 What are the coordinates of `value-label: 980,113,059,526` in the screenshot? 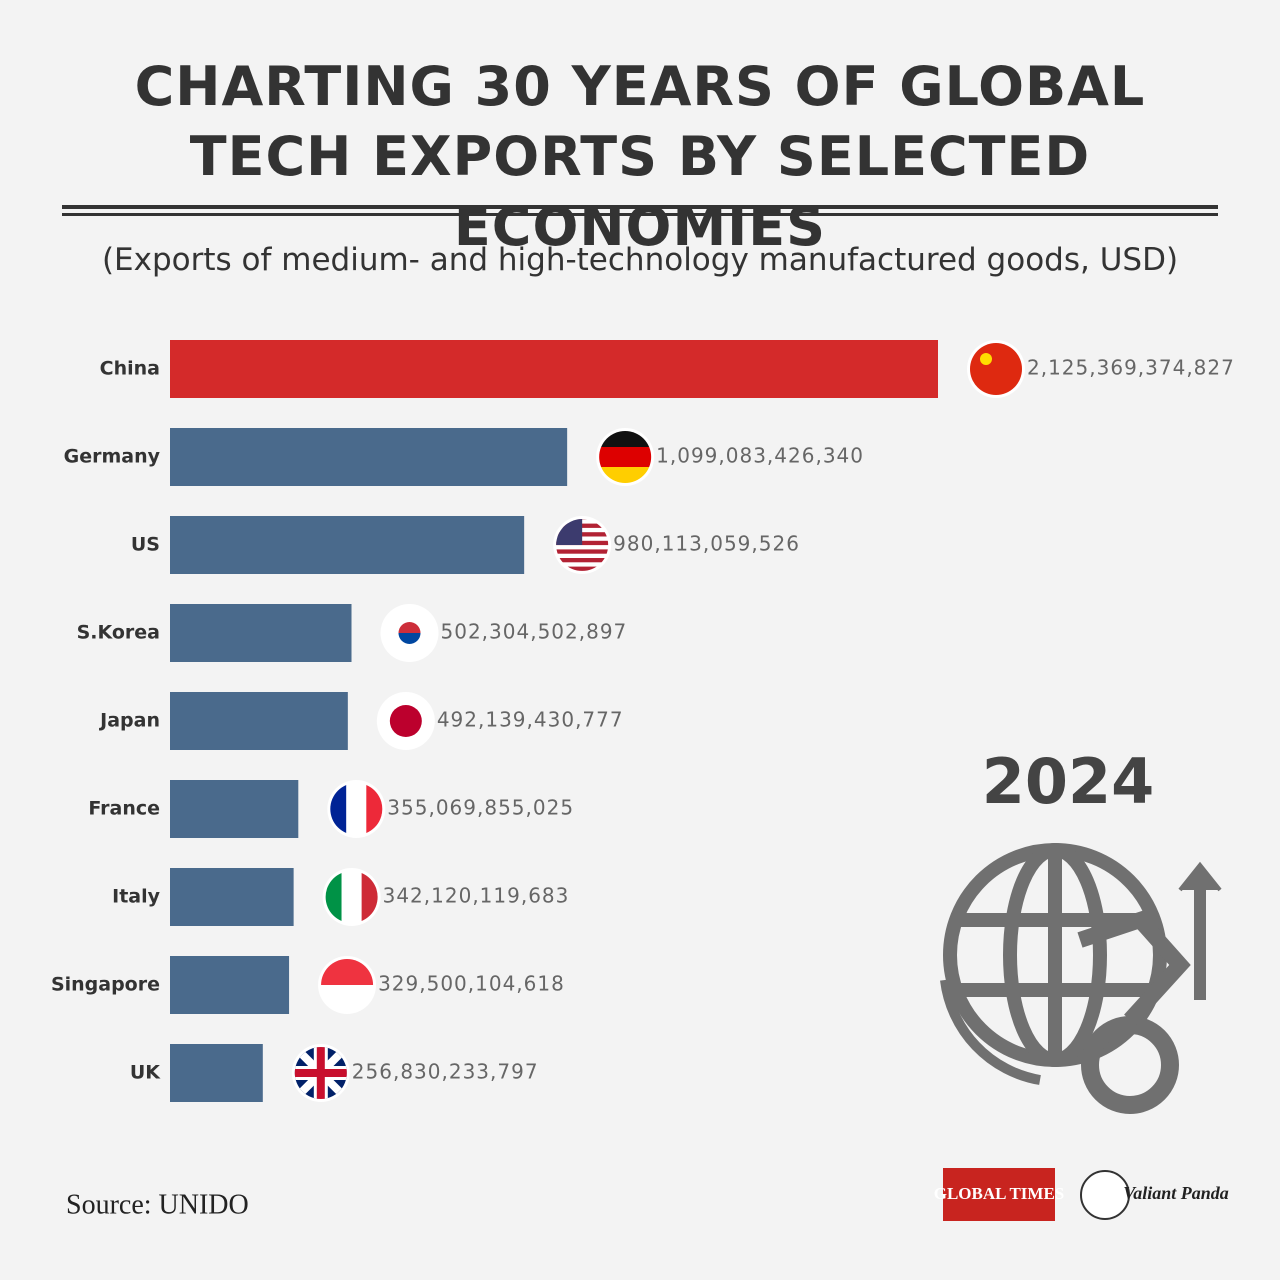 It's located at (706, 544).